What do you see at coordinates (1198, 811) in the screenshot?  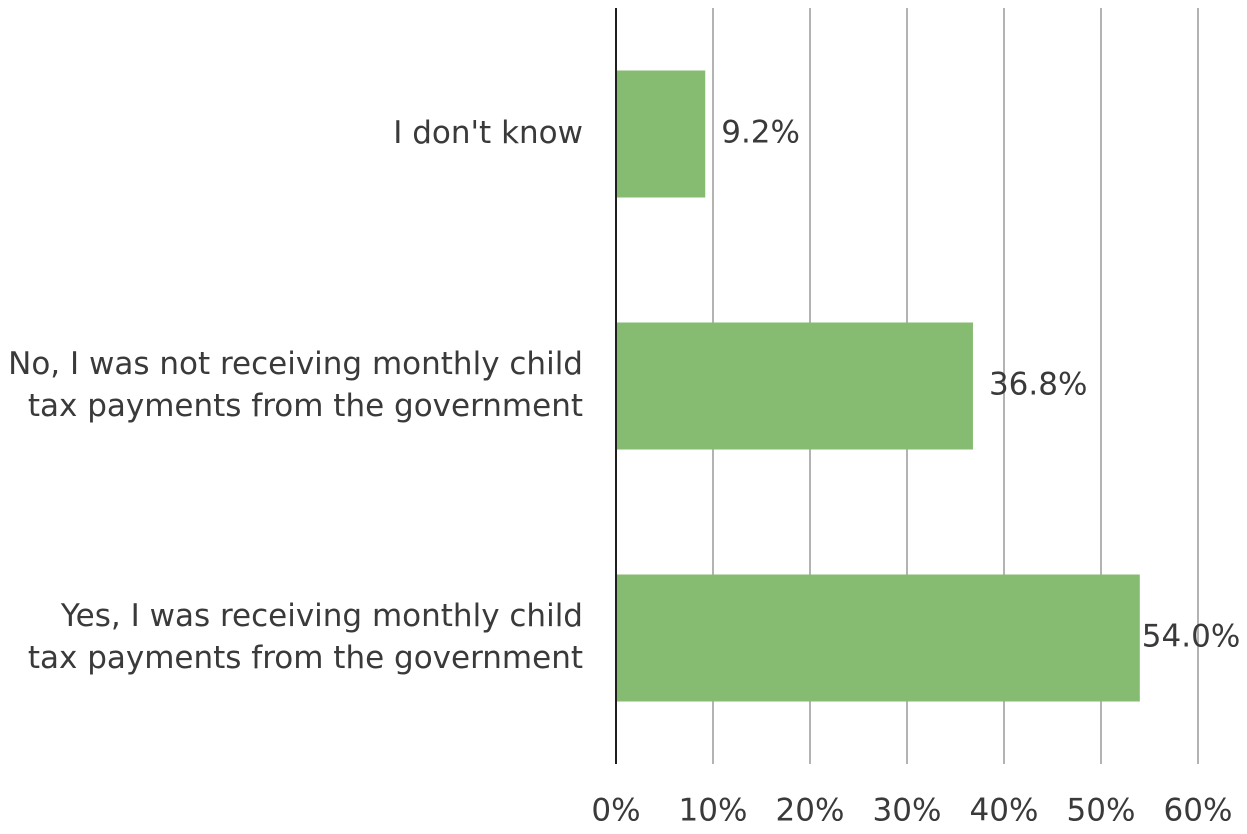 I see `x-tick-label-60: 60%` at bounding box center [1198, 811].